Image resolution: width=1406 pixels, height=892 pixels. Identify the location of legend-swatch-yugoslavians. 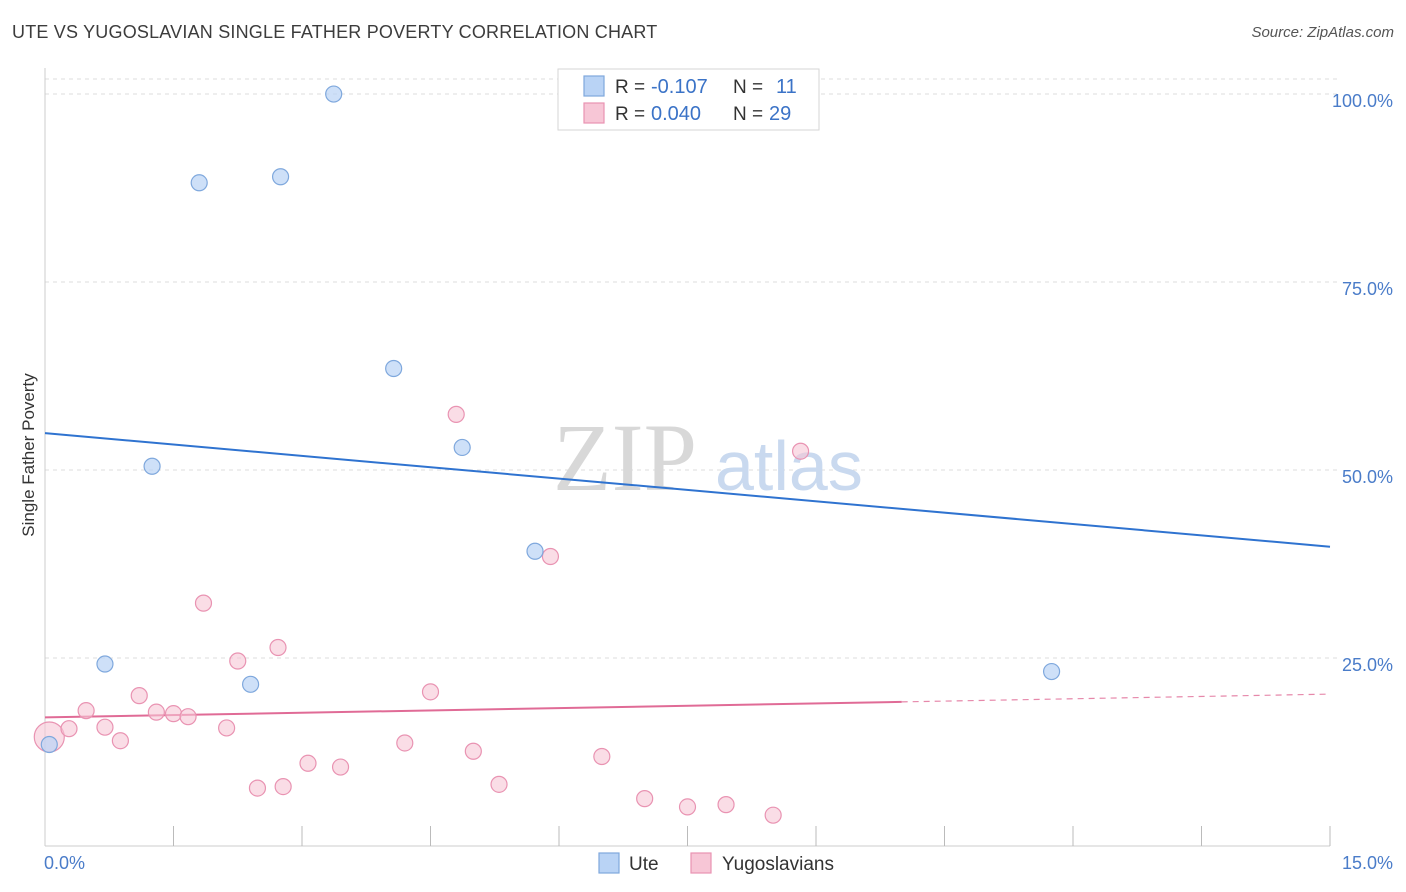
(594, 113).